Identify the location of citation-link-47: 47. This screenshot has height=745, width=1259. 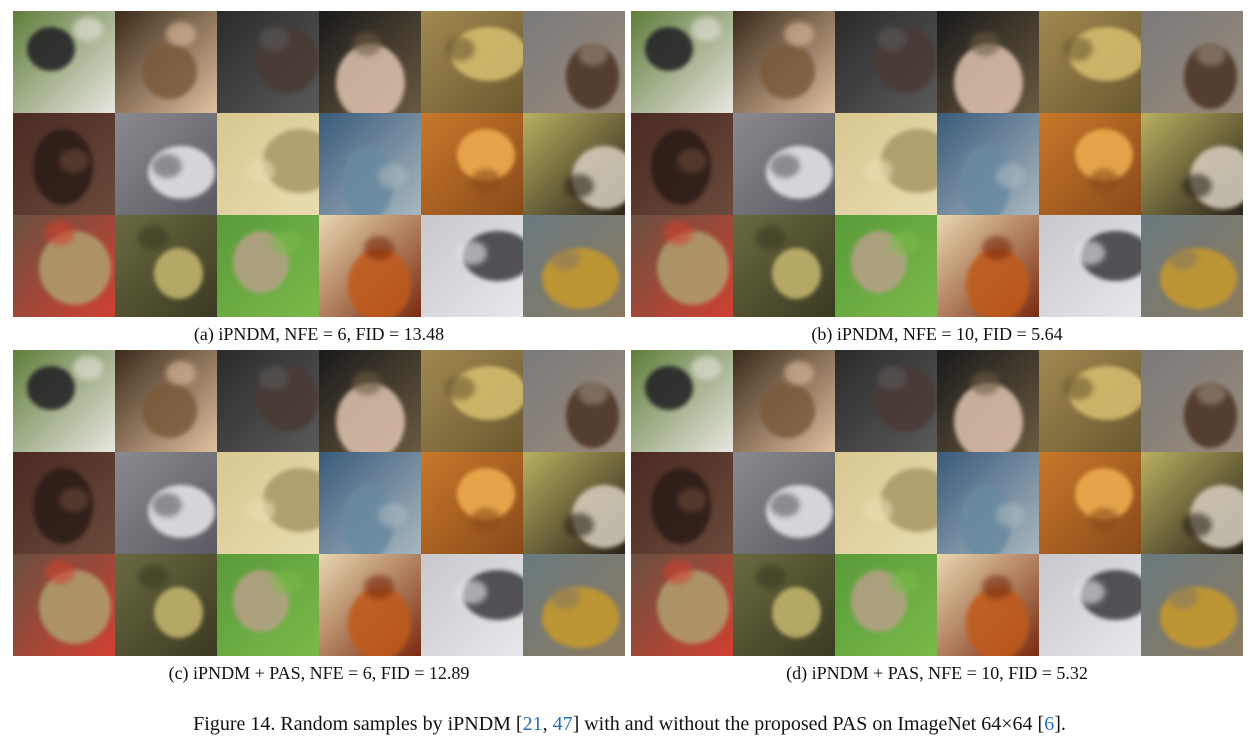
(562, 724).